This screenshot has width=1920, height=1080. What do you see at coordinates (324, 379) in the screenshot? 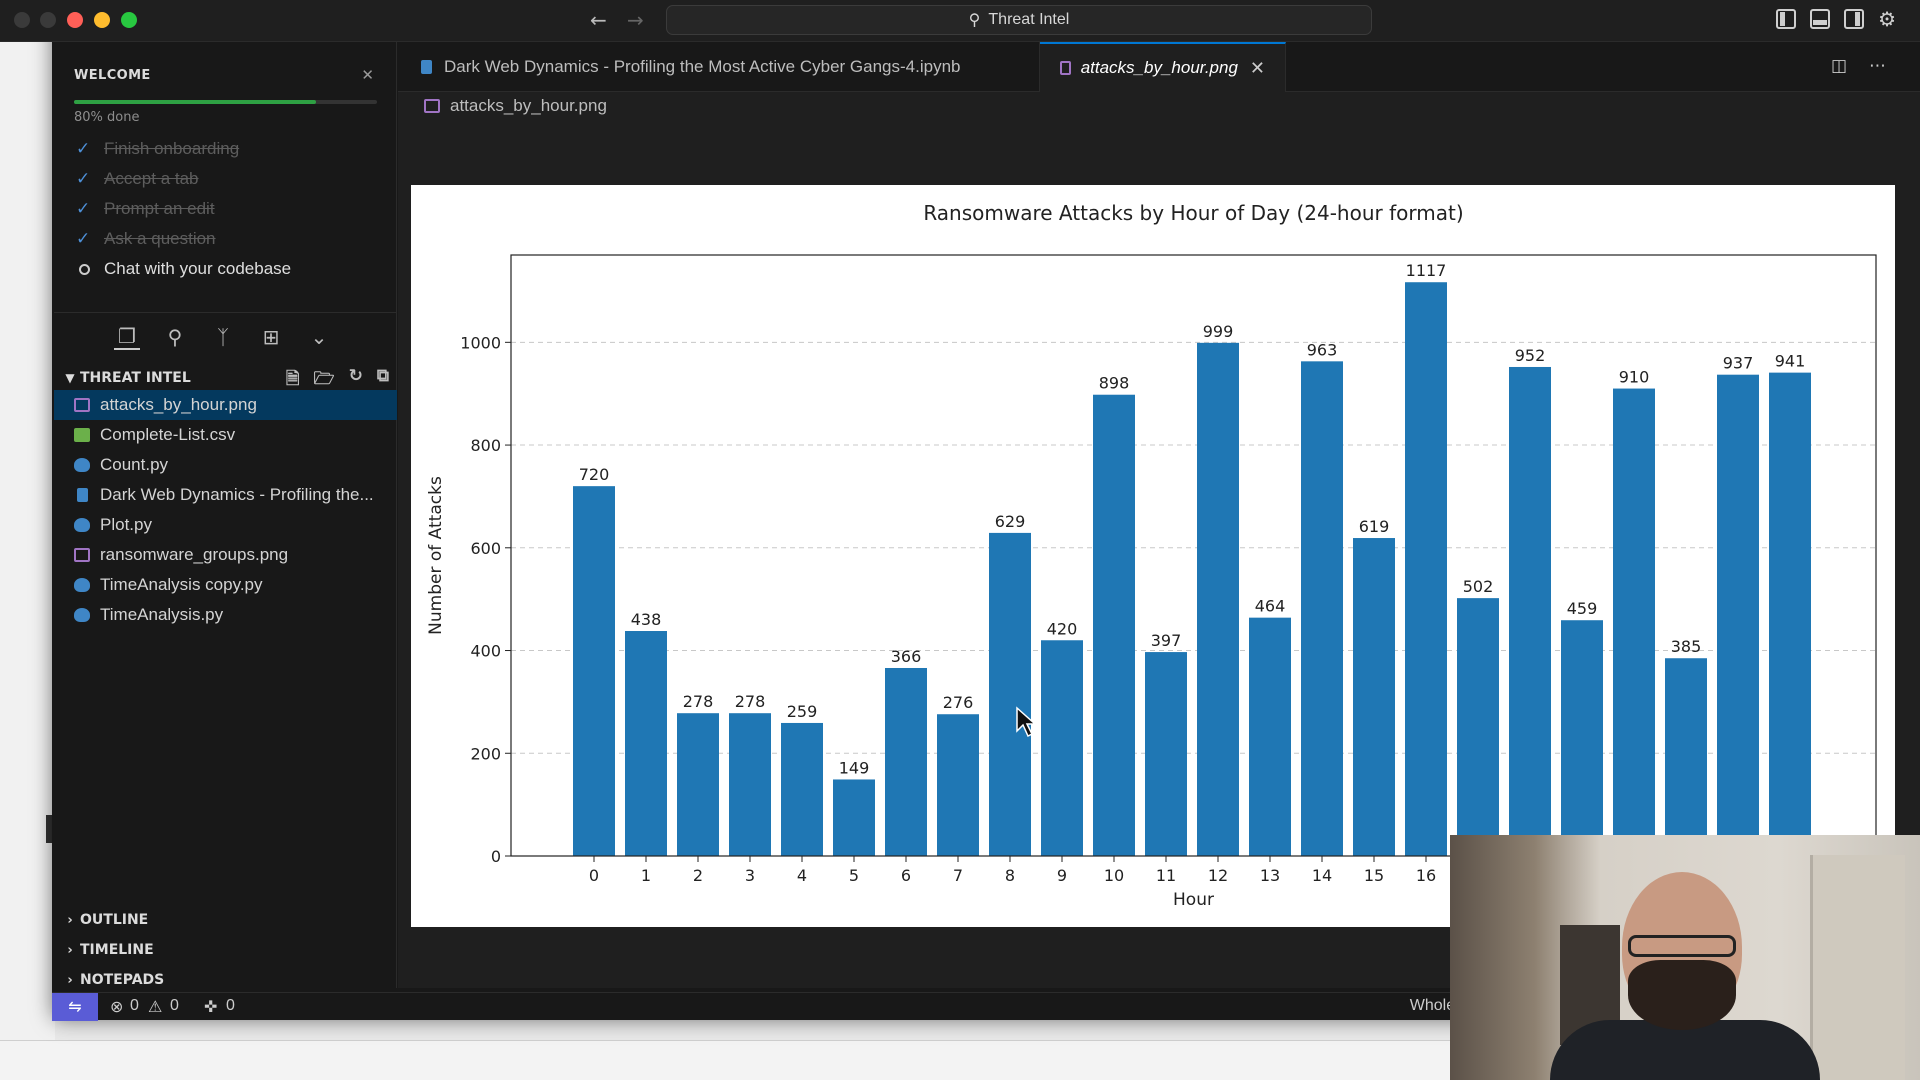
I see `new-folder-icon: 🗁` at bounding box center [324, 379].